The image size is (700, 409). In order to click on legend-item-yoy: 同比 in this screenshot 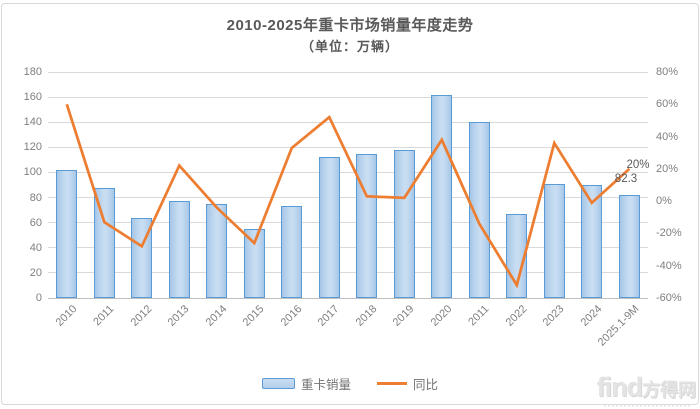, I will do `click(407, 383)`.